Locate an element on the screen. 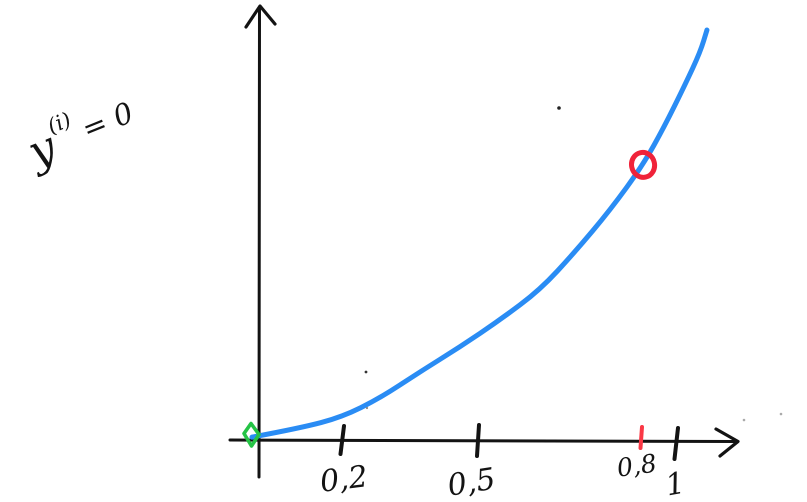  x-tick-label-0-2: 0,2 is located at coordinates (344, 479).